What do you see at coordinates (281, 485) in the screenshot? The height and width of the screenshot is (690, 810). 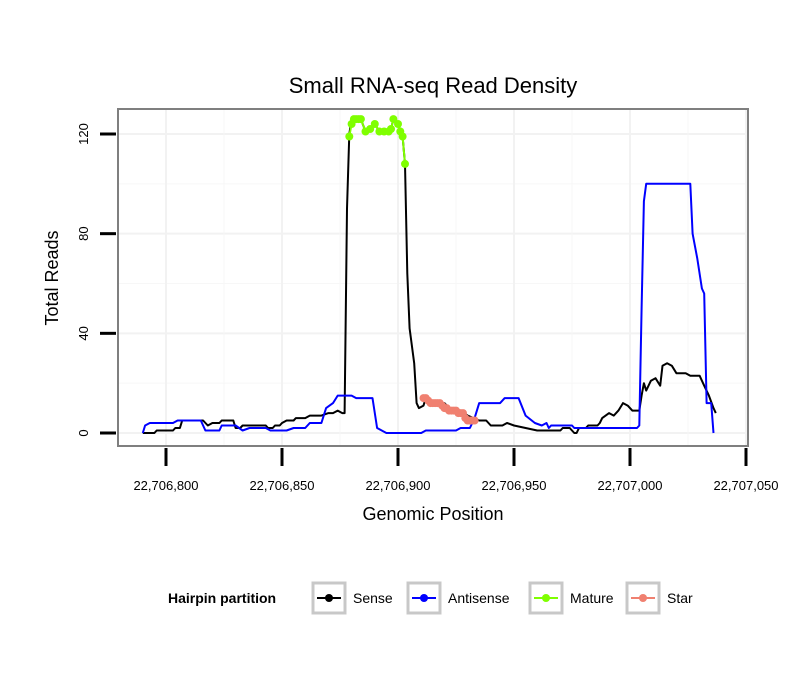 I see `x-tick-label: 22,706,850` at bounding box center [281, 485].